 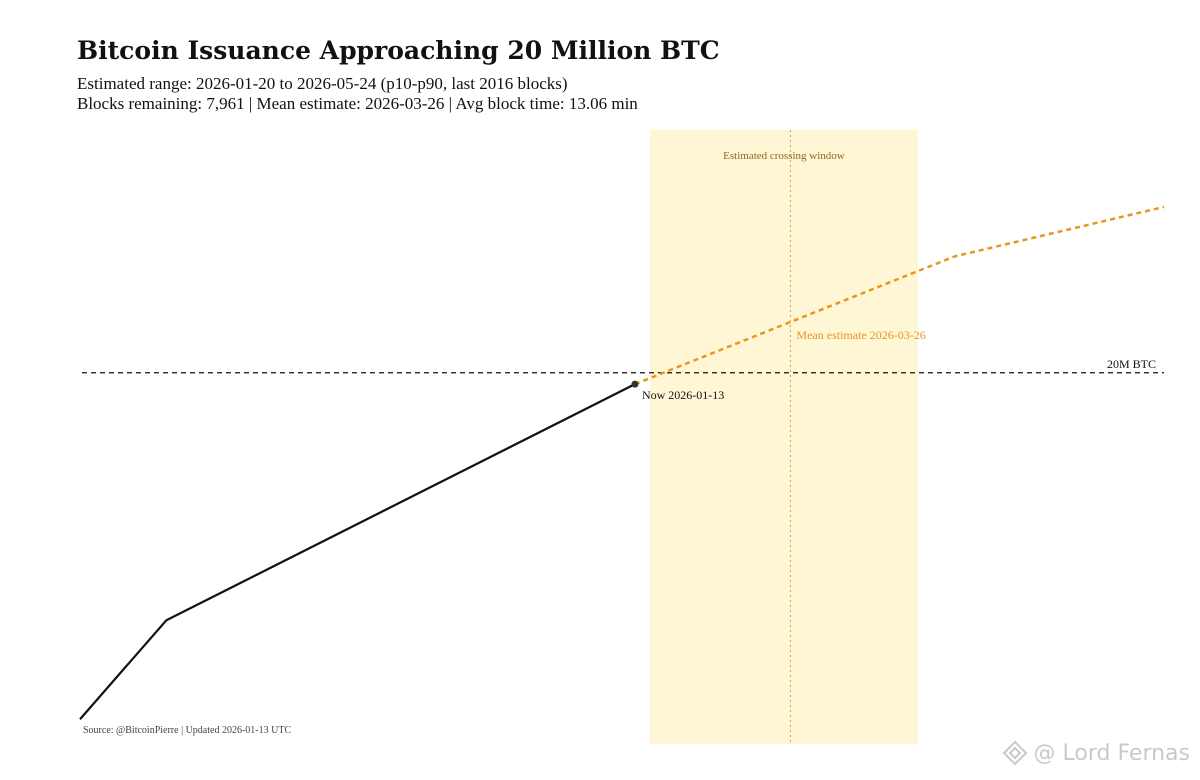 I want to click on crossing-window-label: Estimated crossing window, so click(x=784, y=156).